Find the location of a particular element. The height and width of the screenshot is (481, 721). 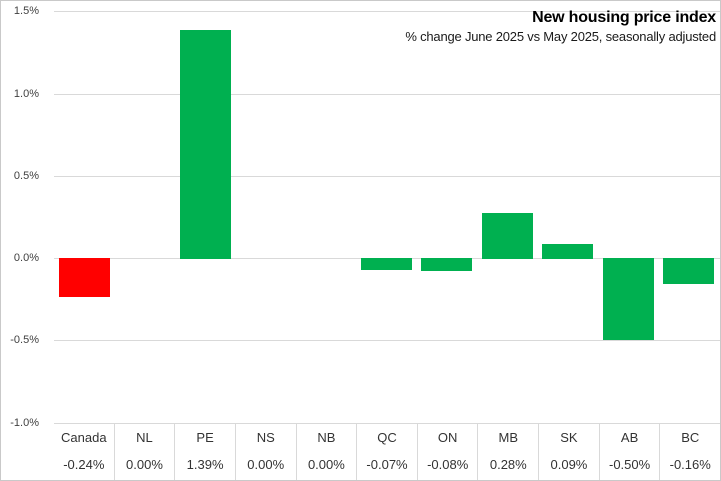

value-label: -0.08% is located at coordinates (448, 464).